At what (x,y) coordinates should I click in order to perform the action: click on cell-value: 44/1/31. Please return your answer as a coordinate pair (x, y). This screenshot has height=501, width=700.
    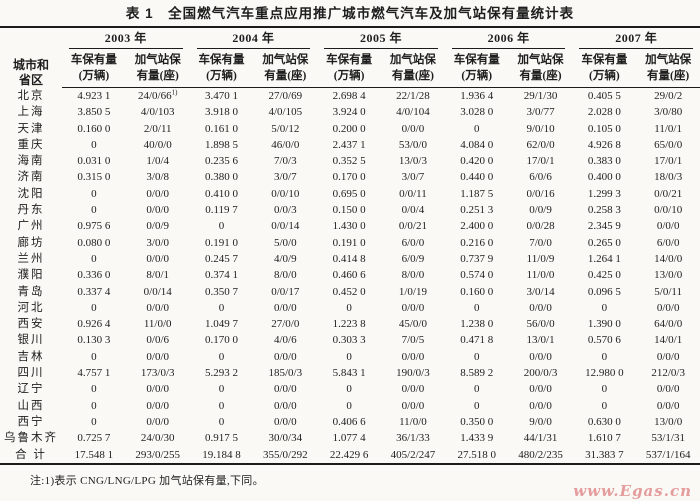
    Looking at the image, I should click on (540, 438).